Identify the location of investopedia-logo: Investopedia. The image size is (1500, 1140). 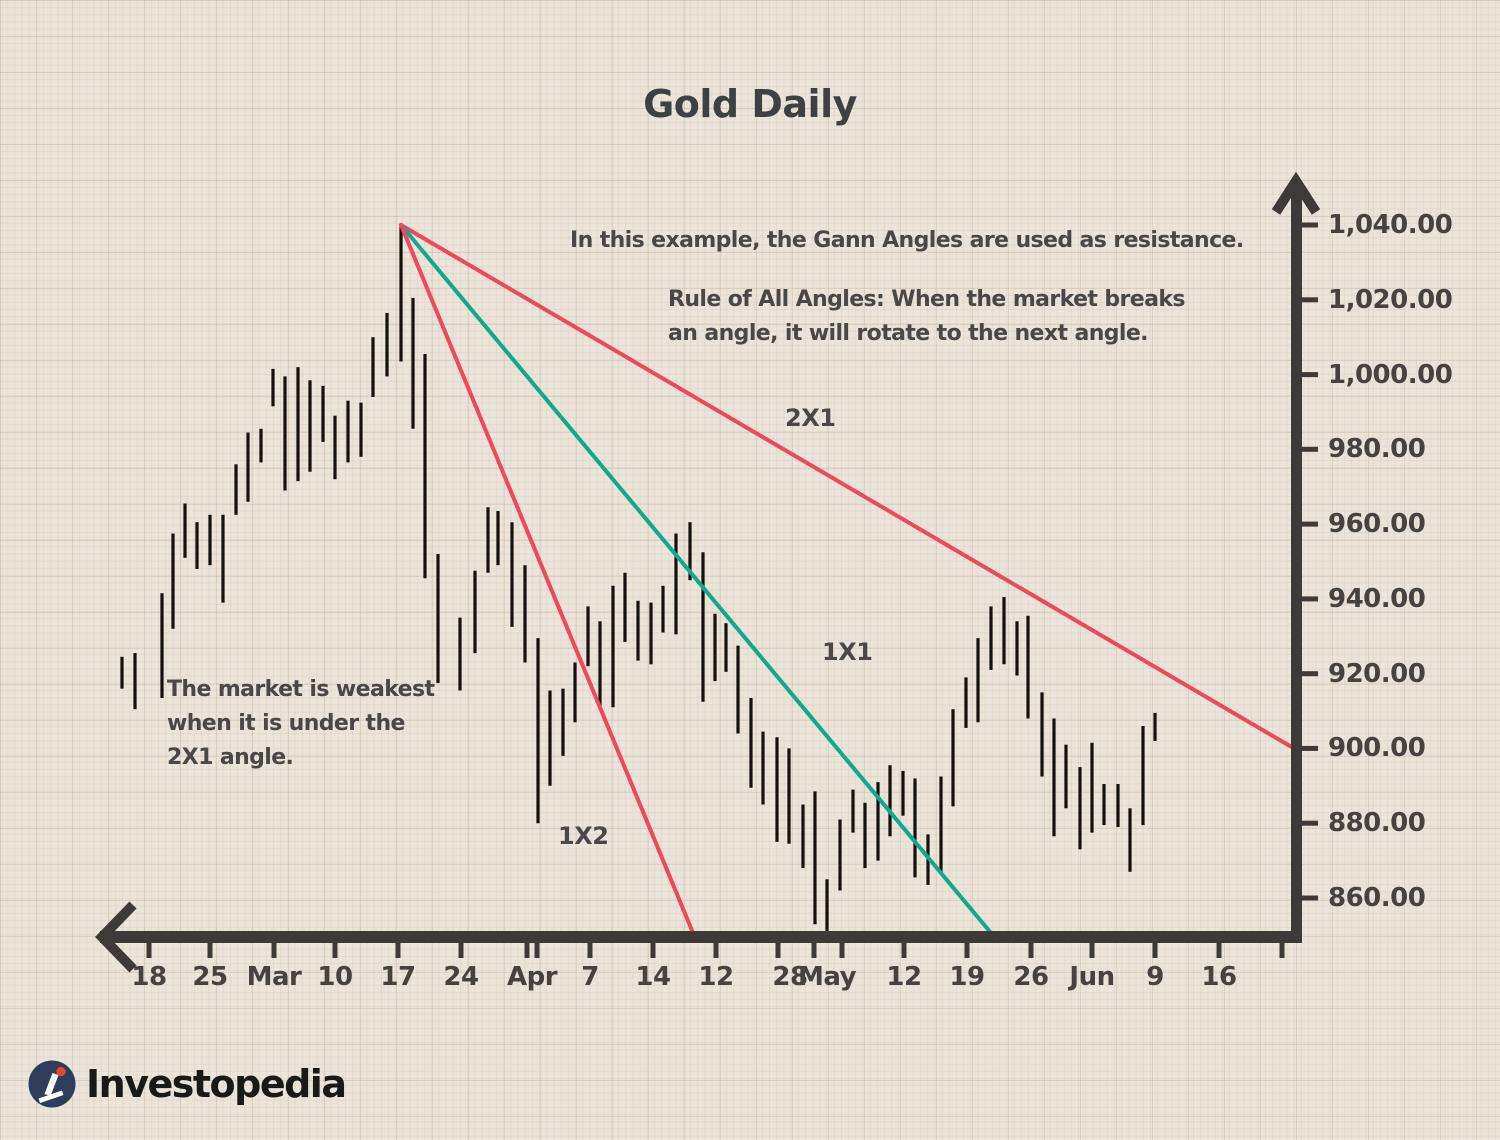
(187, 1084).